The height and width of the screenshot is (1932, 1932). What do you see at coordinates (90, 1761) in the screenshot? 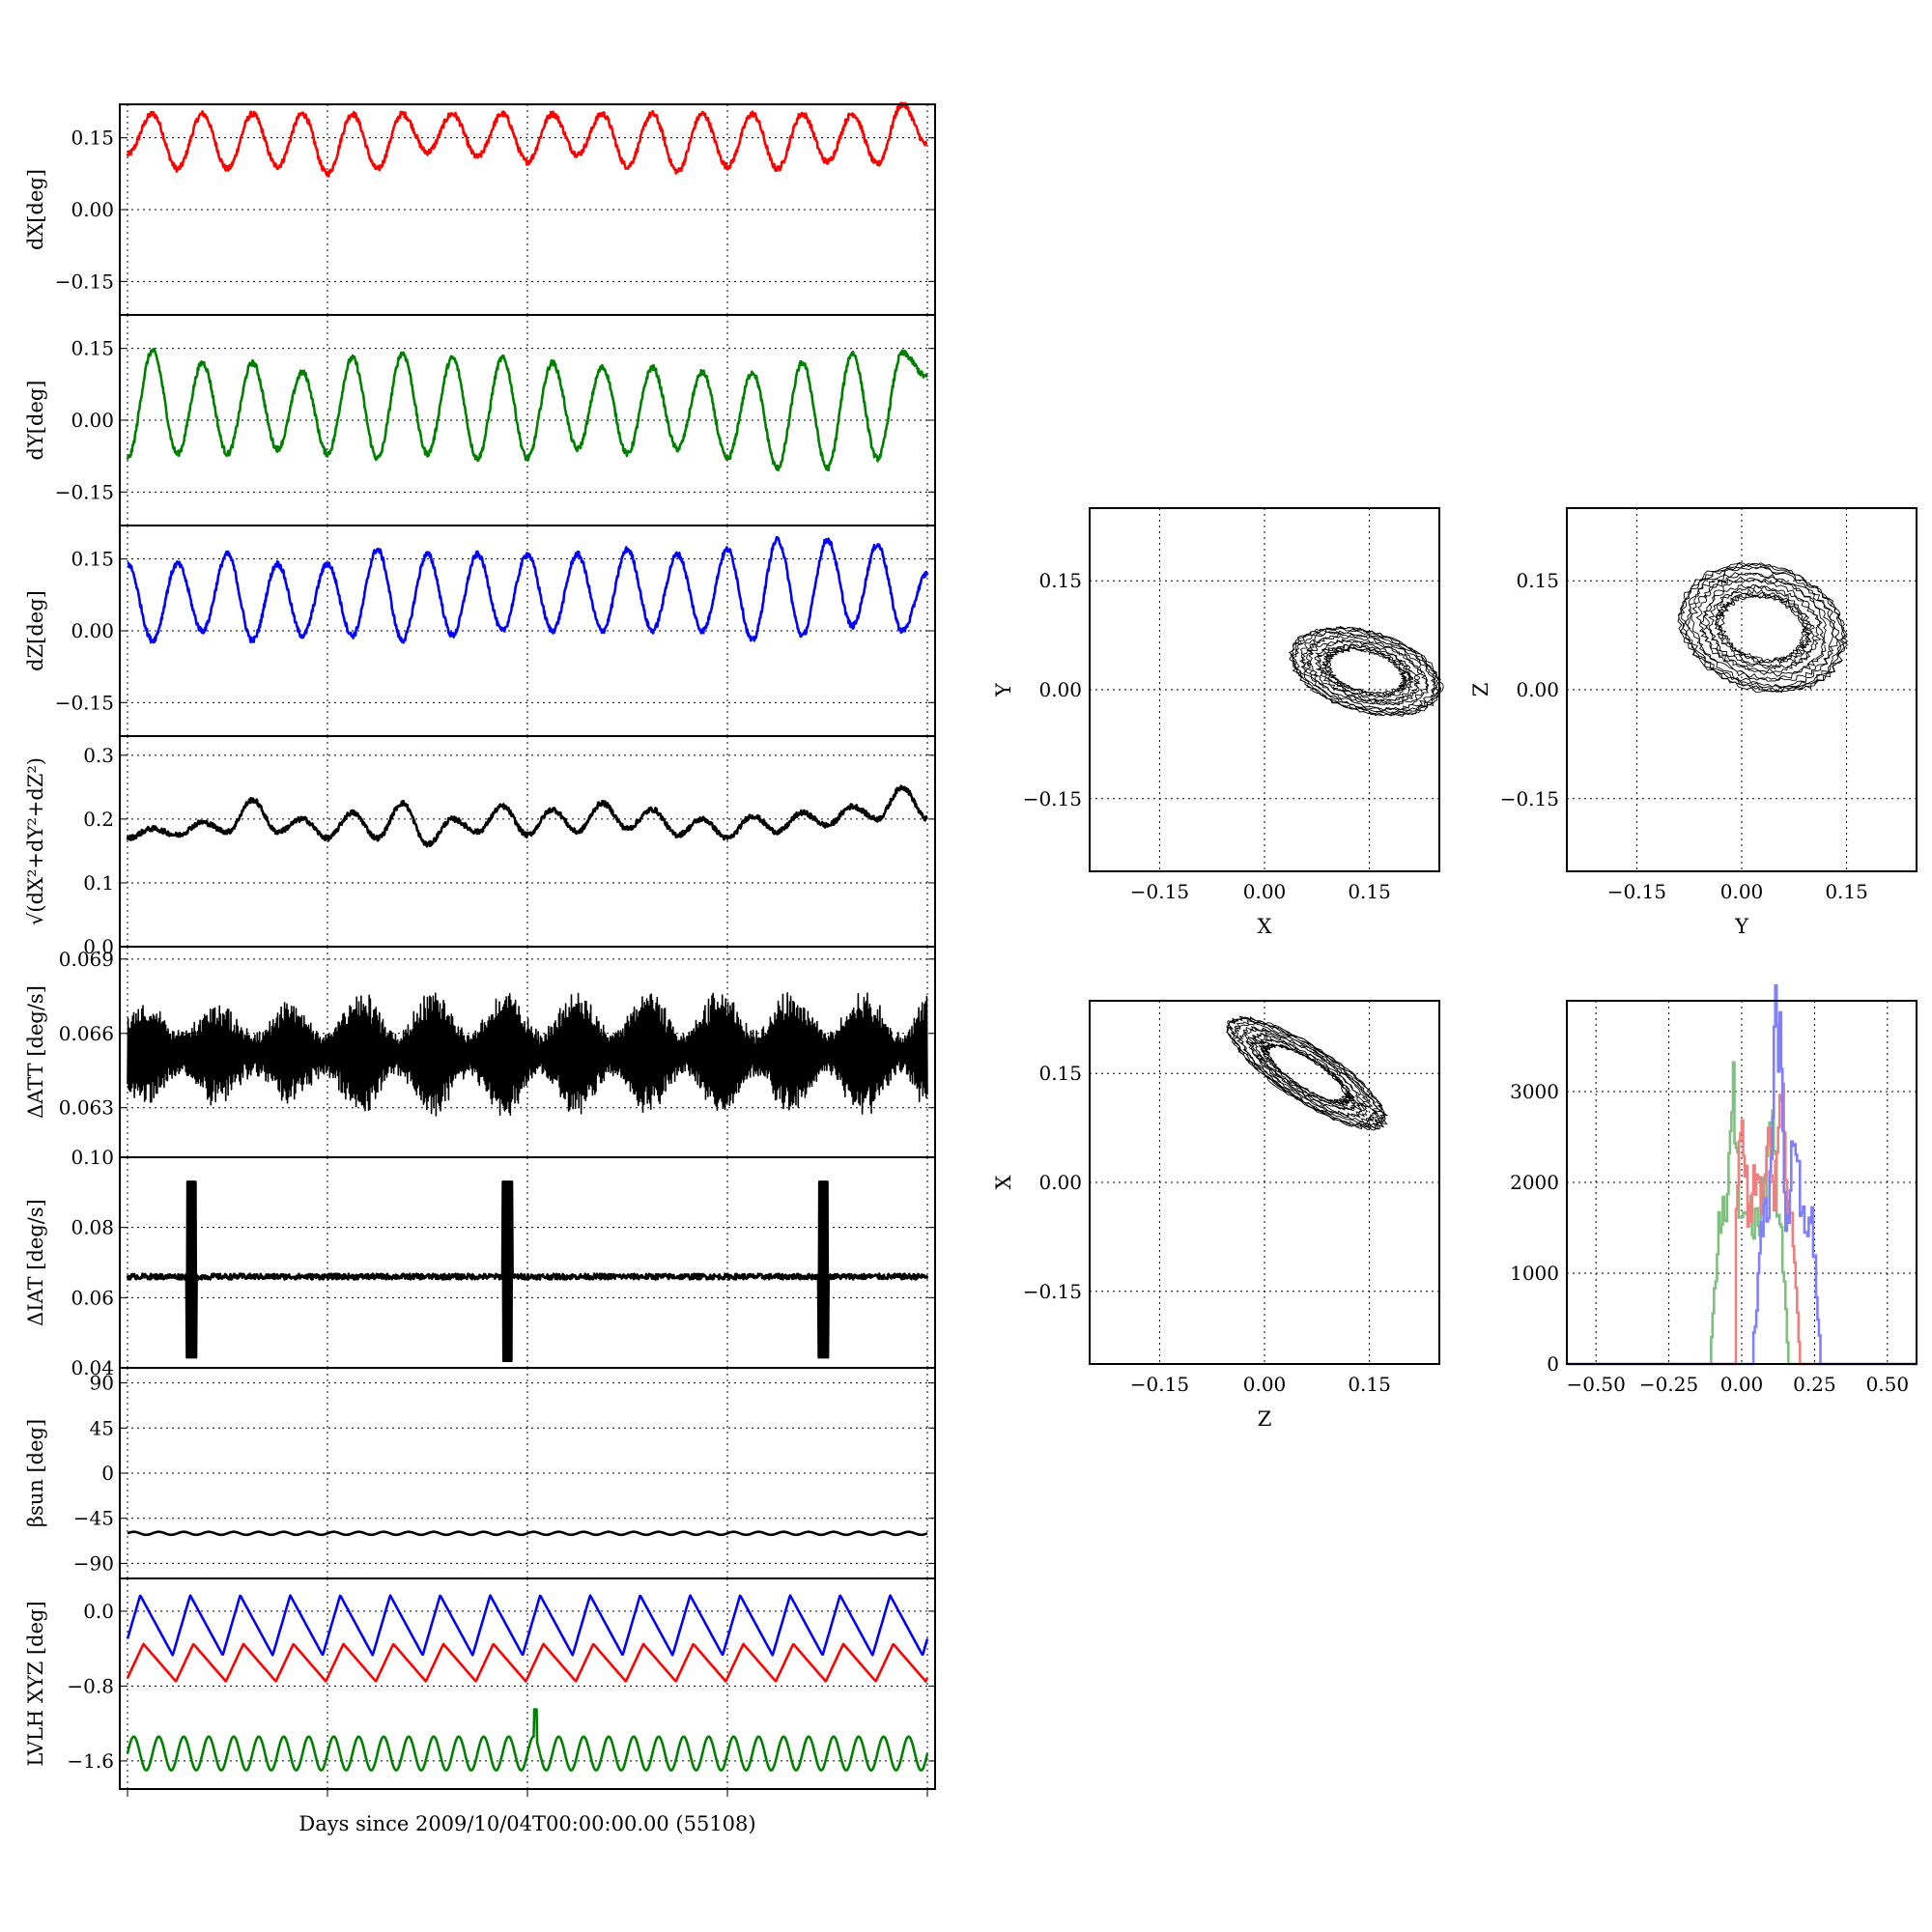
I see `tick-label-y: −1.6` at bounding box center [90, 1761].